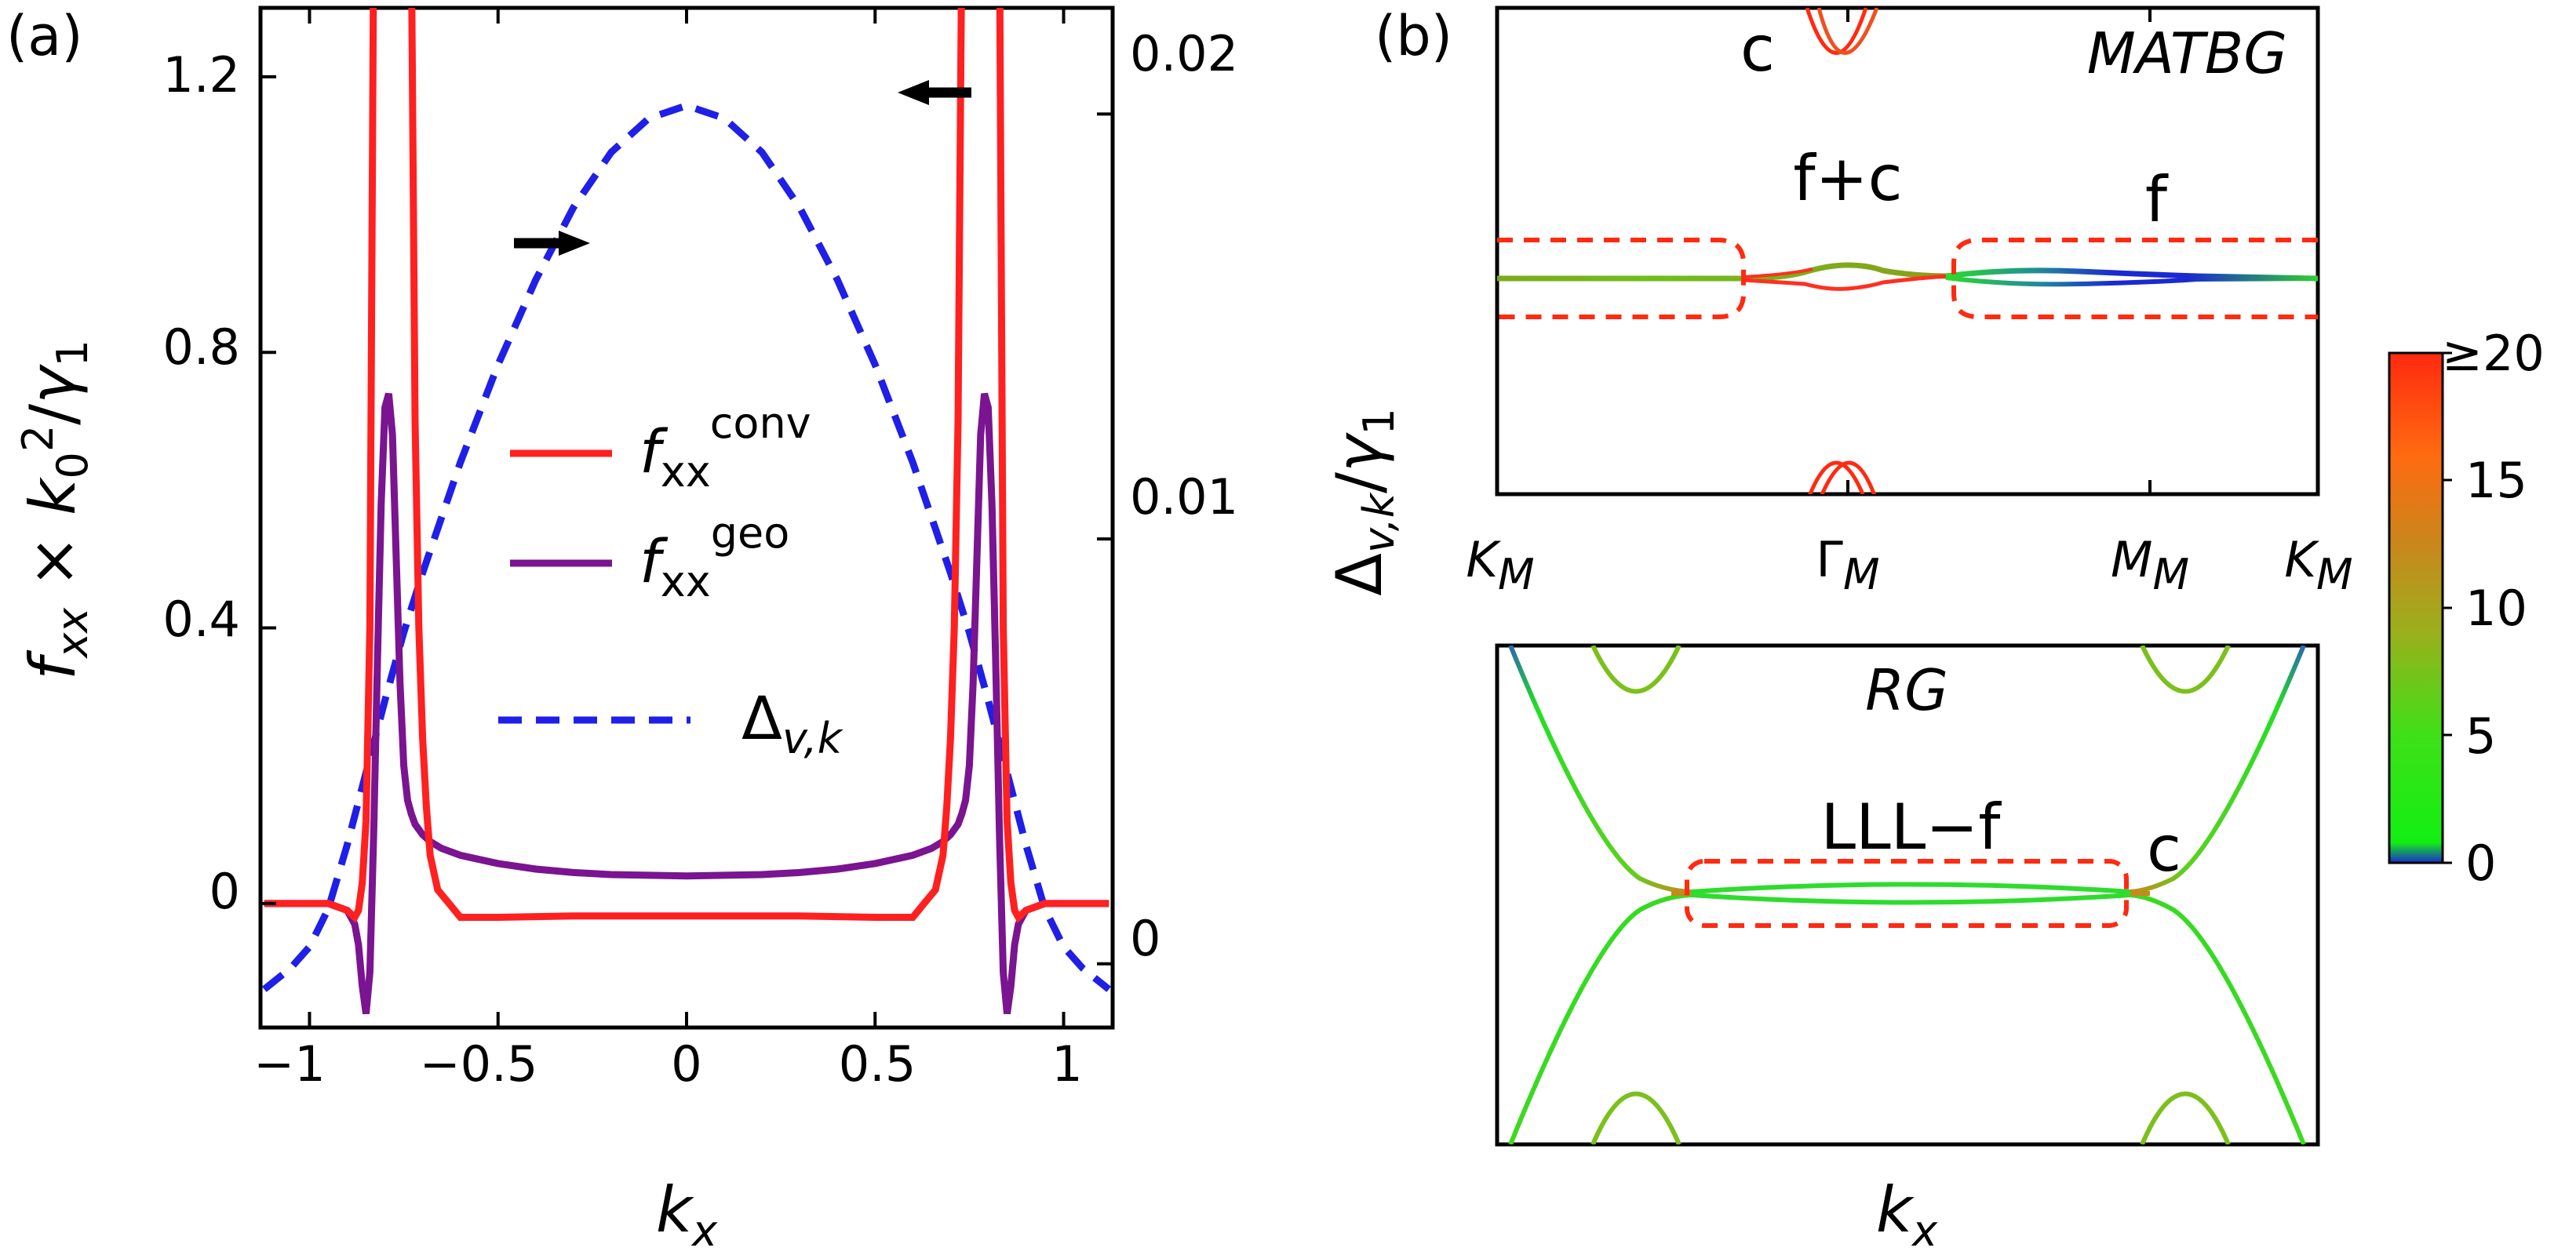 The height and width of the screenshot is (1255, 2576). I want to click on panel-b-y-axis-label: Δv,k/γ1, so click(1363, 502).